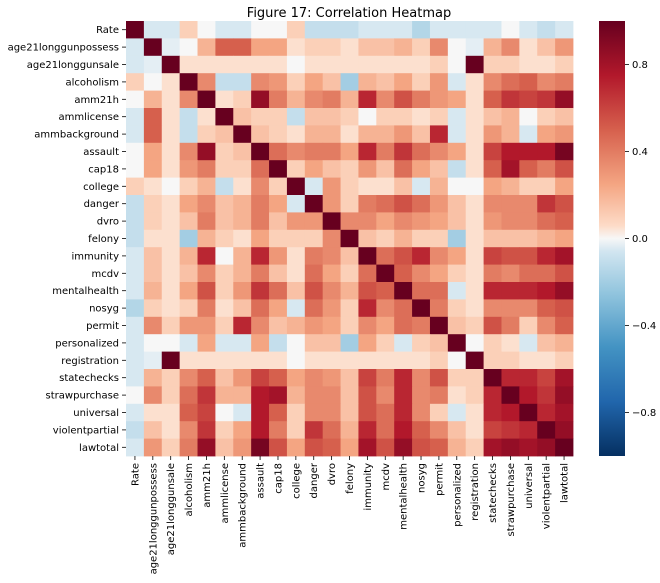 The height and width of the screenshot is (583, 660). What do you see at coordinates (88, 117) in the screenshot?
I see `y-tick-label: ammlicense` at bounding box center [88, 117].